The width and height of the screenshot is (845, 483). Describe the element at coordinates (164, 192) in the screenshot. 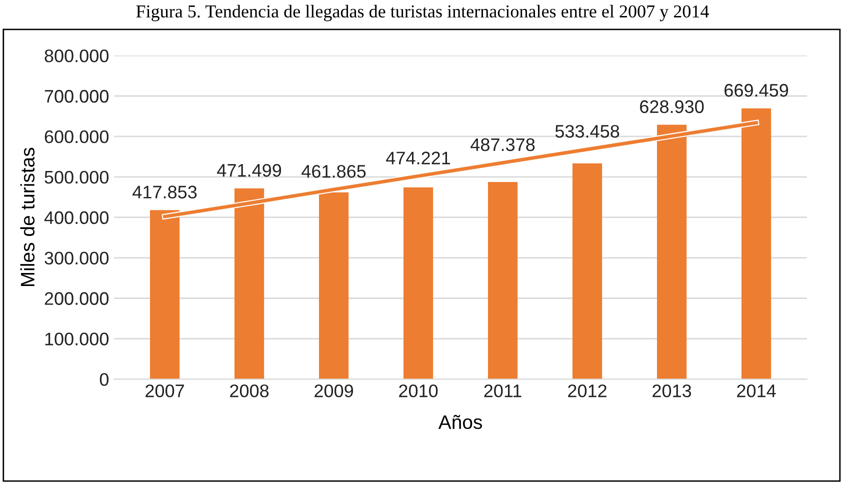

I see `data-label: 417.853` at that location.